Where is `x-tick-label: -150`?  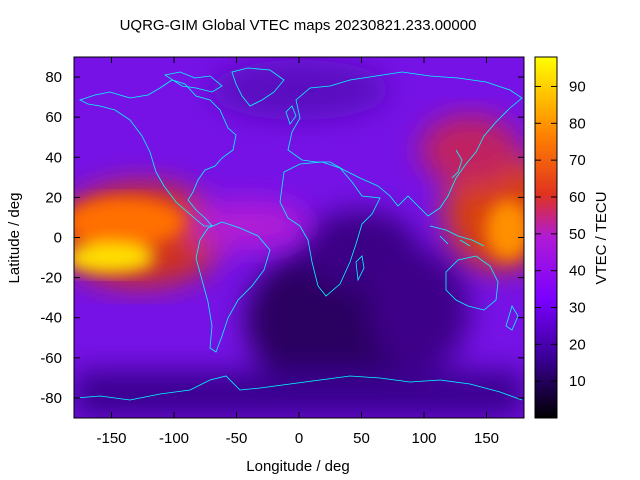
x-tick-label: -150 is located at coordinates (111, 438).